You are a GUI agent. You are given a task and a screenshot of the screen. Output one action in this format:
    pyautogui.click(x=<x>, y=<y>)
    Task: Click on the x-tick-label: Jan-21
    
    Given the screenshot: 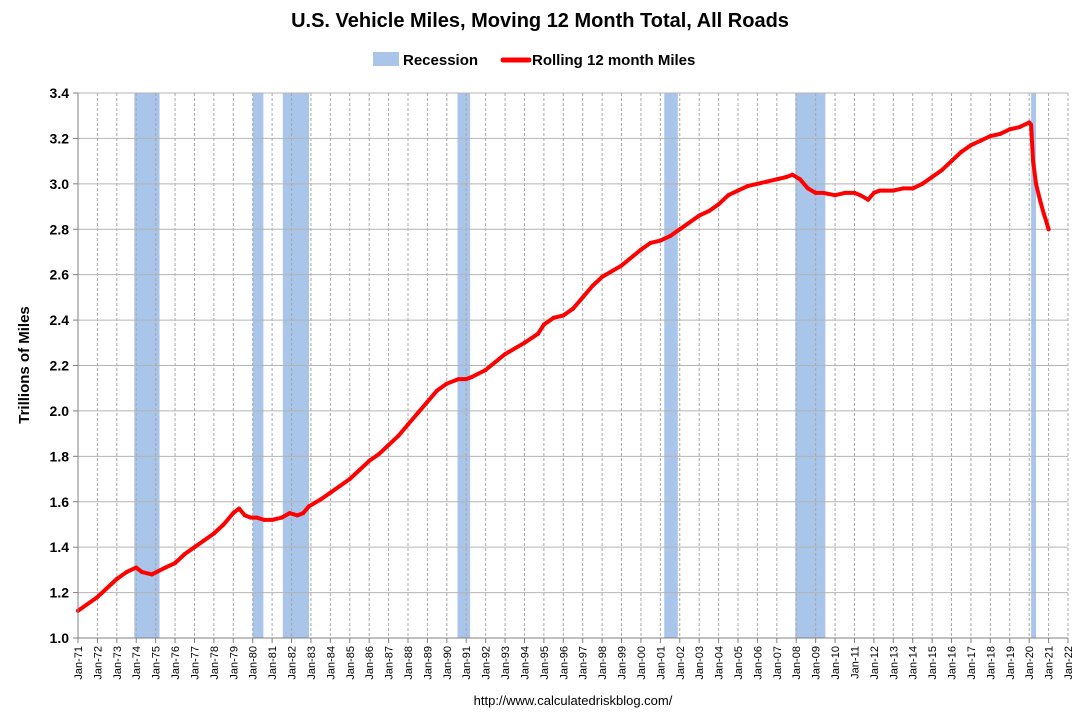 What is the action you would take?
    pyautogui.click(x=1050, y=663)
    